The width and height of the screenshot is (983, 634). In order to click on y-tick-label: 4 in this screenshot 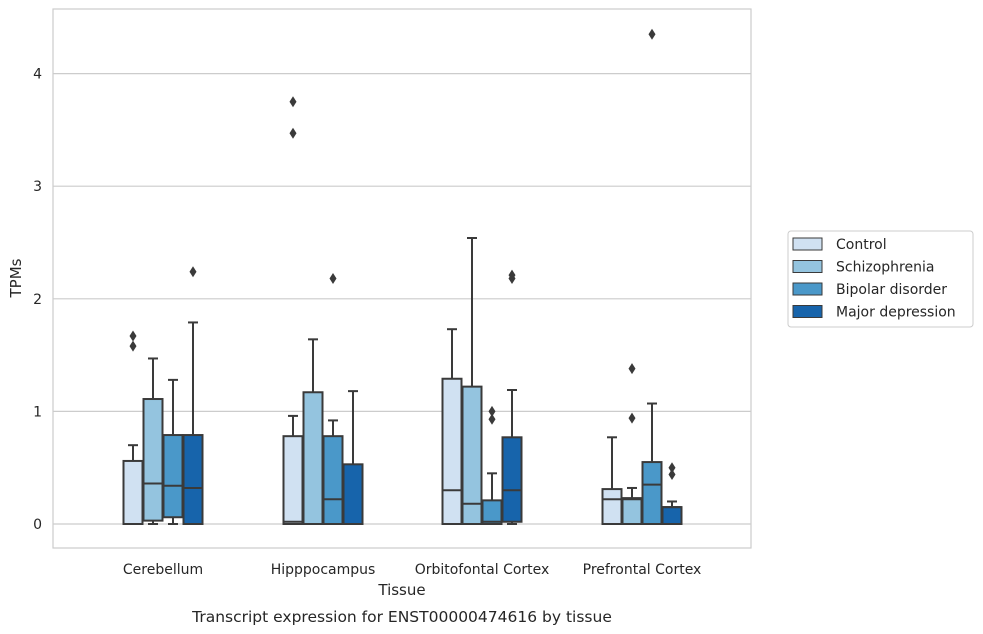, I will do `click(37, 75)`.